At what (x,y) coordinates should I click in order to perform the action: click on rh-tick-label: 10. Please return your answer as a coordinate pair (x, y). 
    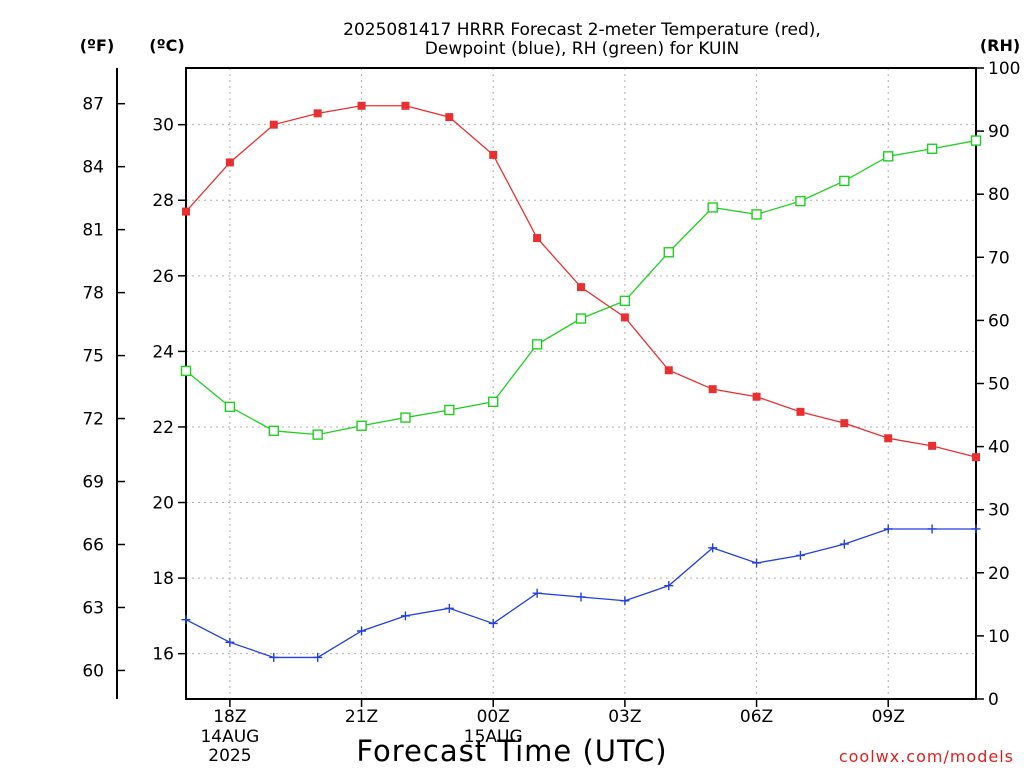
    Looking at the image, I should click on (999, 637).